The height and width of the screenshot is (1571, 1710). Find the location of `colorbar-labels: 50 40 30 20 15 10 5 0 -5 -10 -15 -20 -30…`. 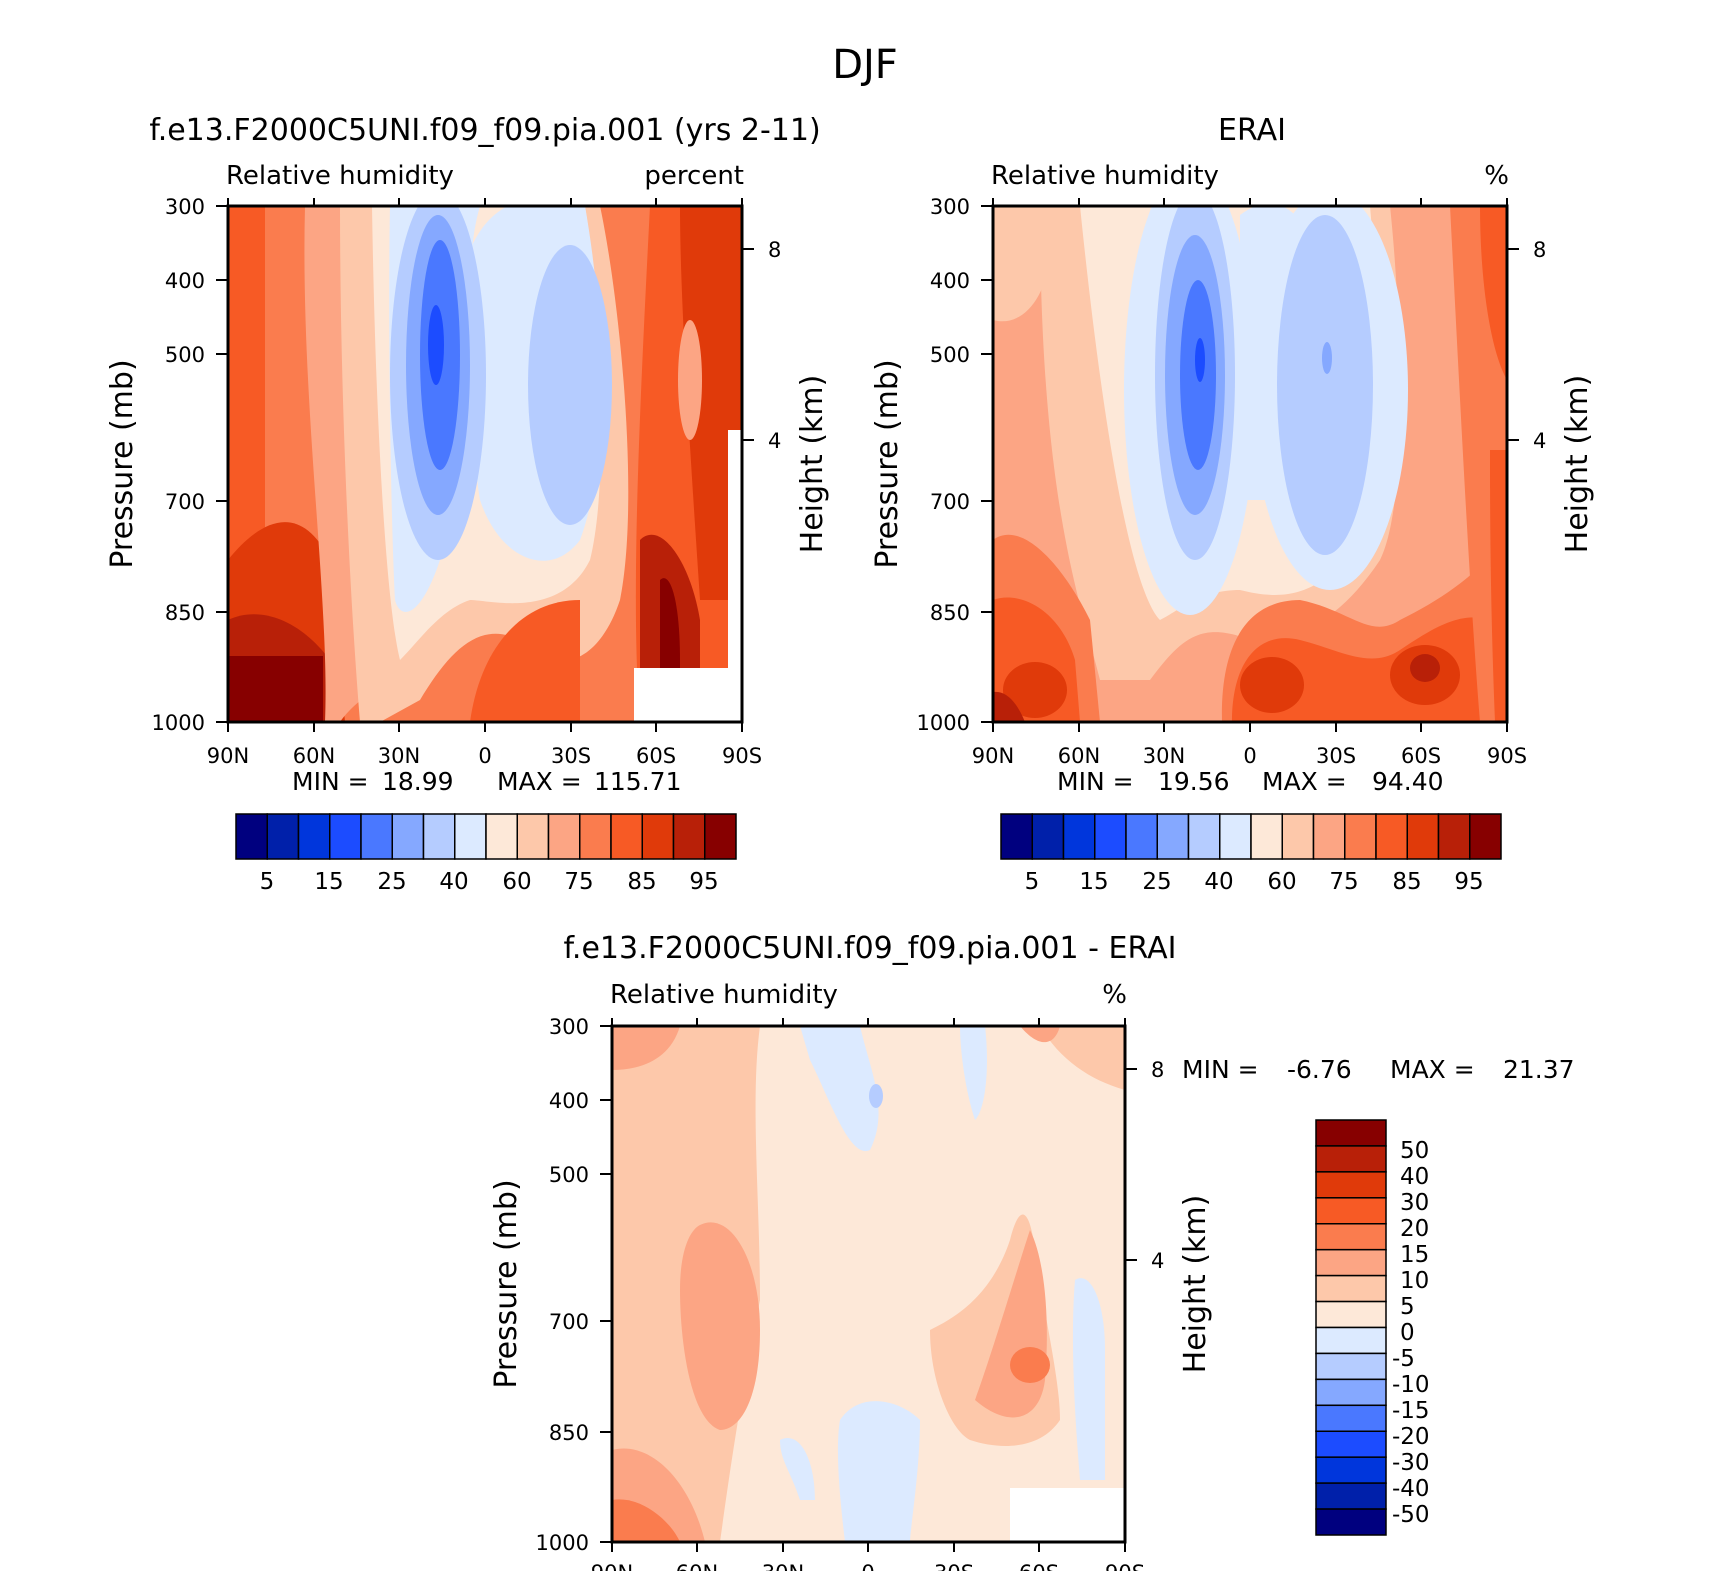

colorbar-labels: 50 40 30 20 15 10 5 0 -5 -10 -15 -20 -30… is located at coordinates (1411, 1333).